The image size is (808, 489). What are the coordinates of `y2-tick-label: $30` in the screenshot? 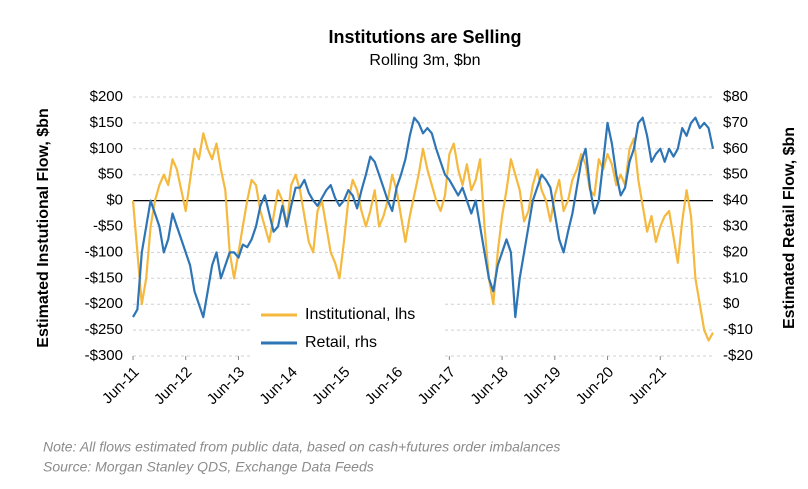 It's located at (735, 225).